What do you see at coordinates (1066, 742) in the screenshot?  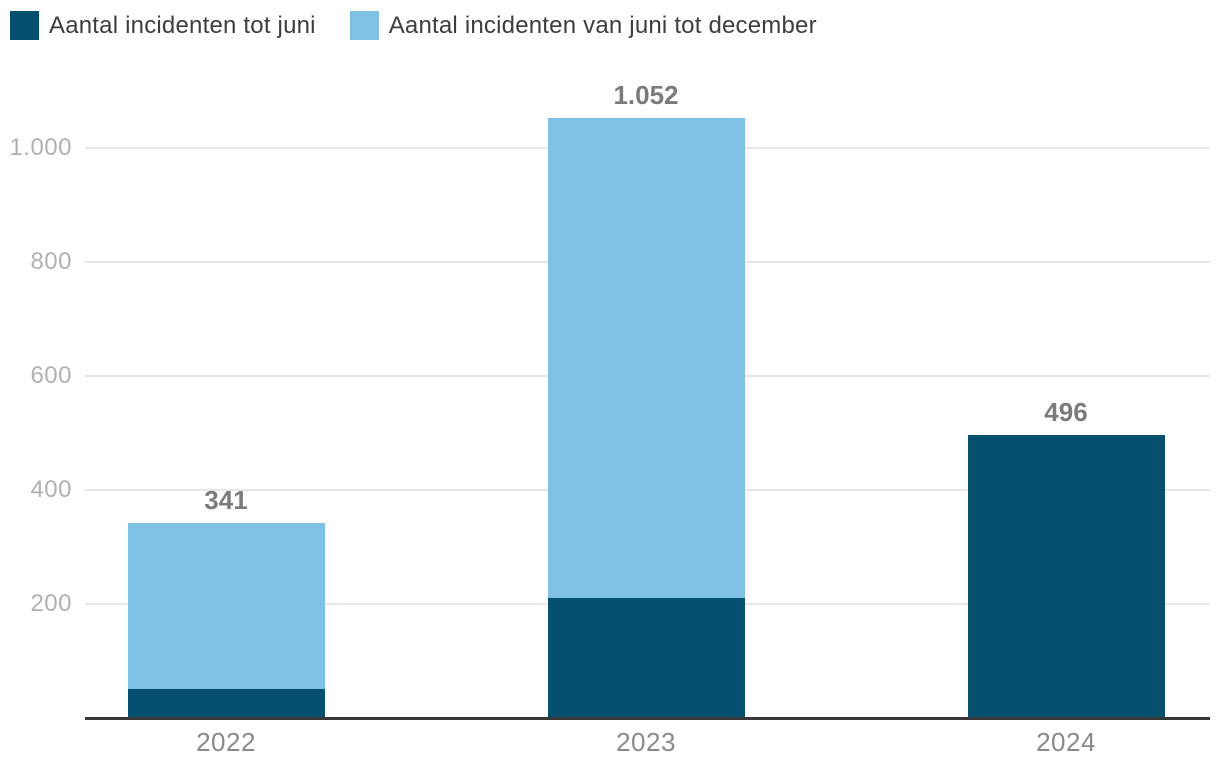 I see `x-axis-label-2024: 2024` at bounding box center [1066, 742].